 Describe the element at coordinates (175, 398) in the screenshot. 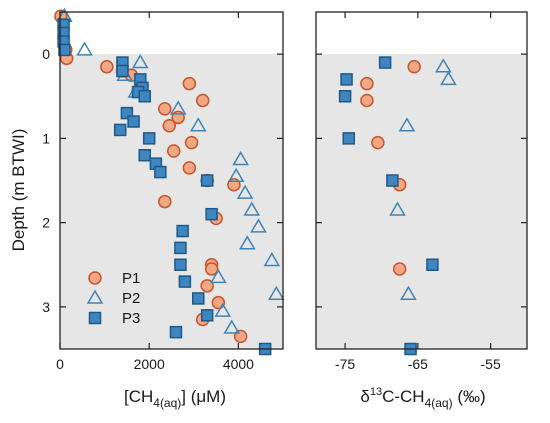

I see `x-axis-label-left: [CH4(aq)] (μM)` at that location.